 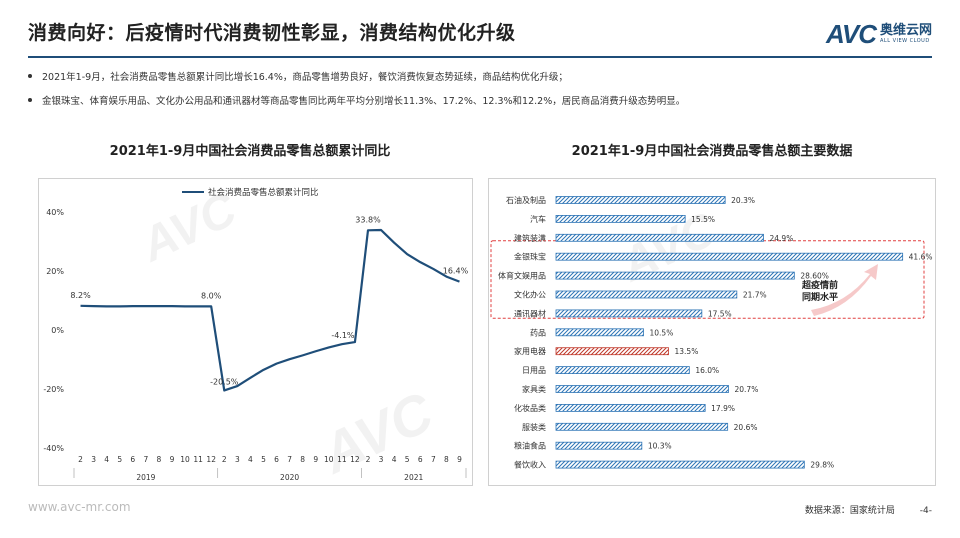 I want to click on line-chart-title: 2021年1-9月中国社会消费品零售总额累计同比, so click(x=250, y=151).